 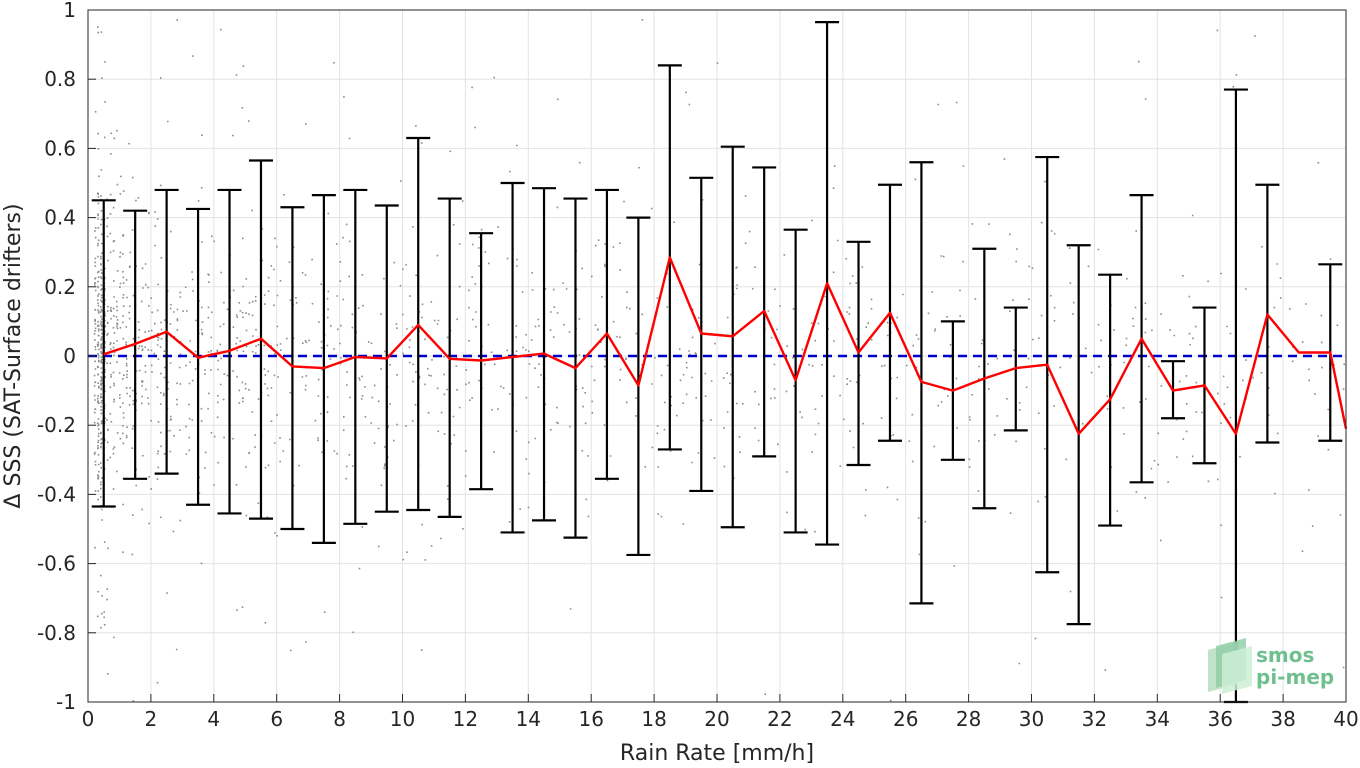 I want to click on x-tick-label: 32, so click(x=1094, y=719).